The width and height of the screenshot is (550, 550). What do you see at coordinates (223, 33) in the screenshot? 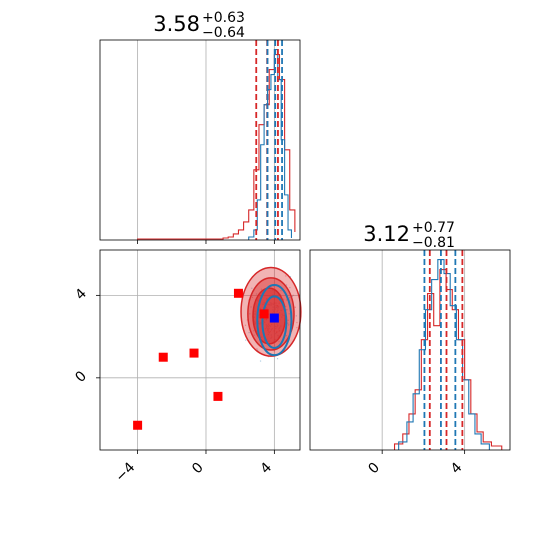
I see `panel-title-lower-error: −0.64` at bounding box center [223, 33].